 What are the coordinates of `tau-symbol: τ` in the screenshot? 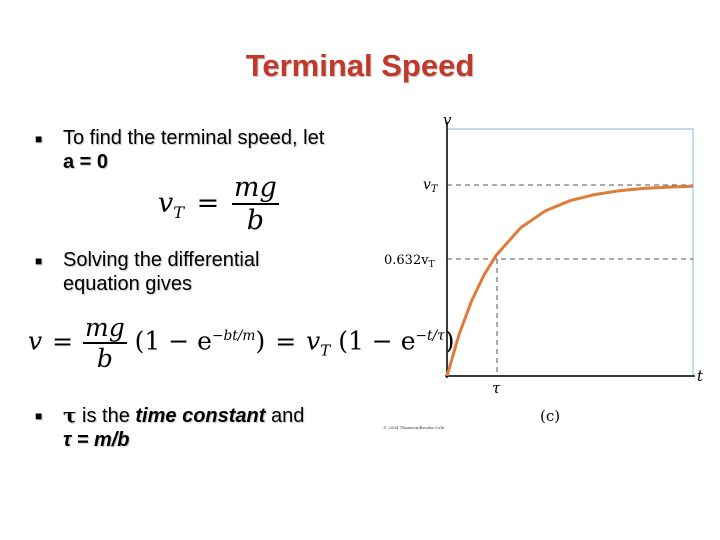 It's located at (70, 415).